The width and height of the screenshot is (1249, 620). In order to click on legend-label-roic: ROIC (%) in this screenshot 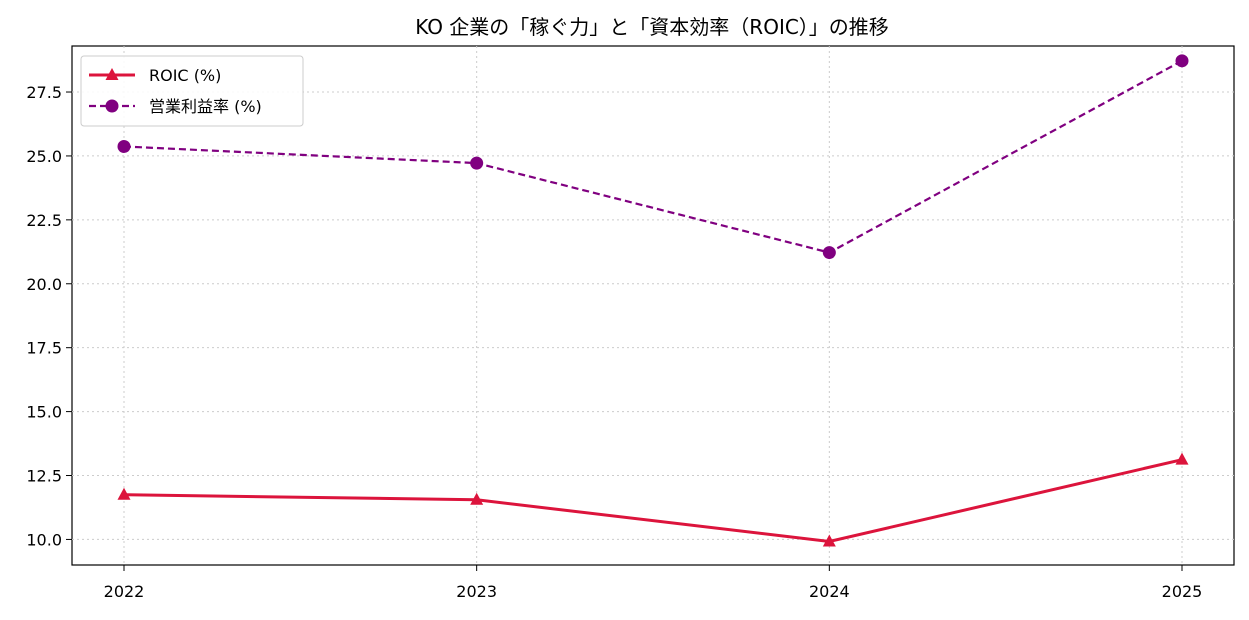, I will do `click(185, 75)`.